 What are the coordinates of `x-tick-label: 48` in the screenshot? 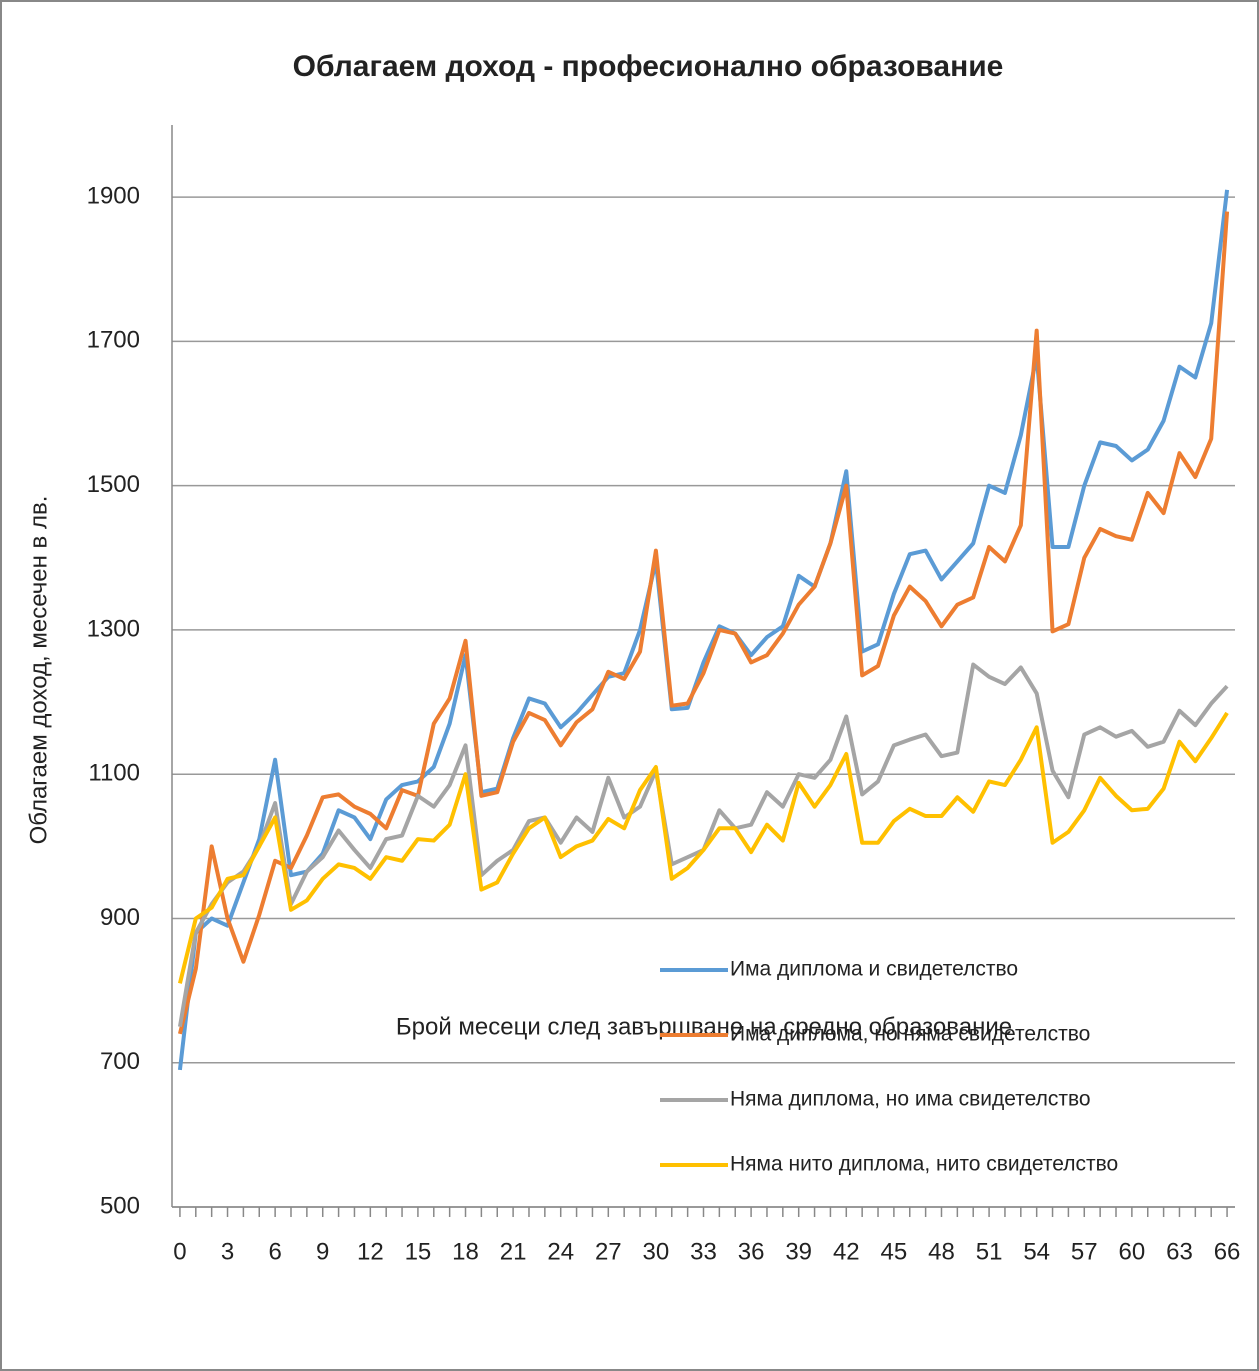 It's located at (941, 1251).